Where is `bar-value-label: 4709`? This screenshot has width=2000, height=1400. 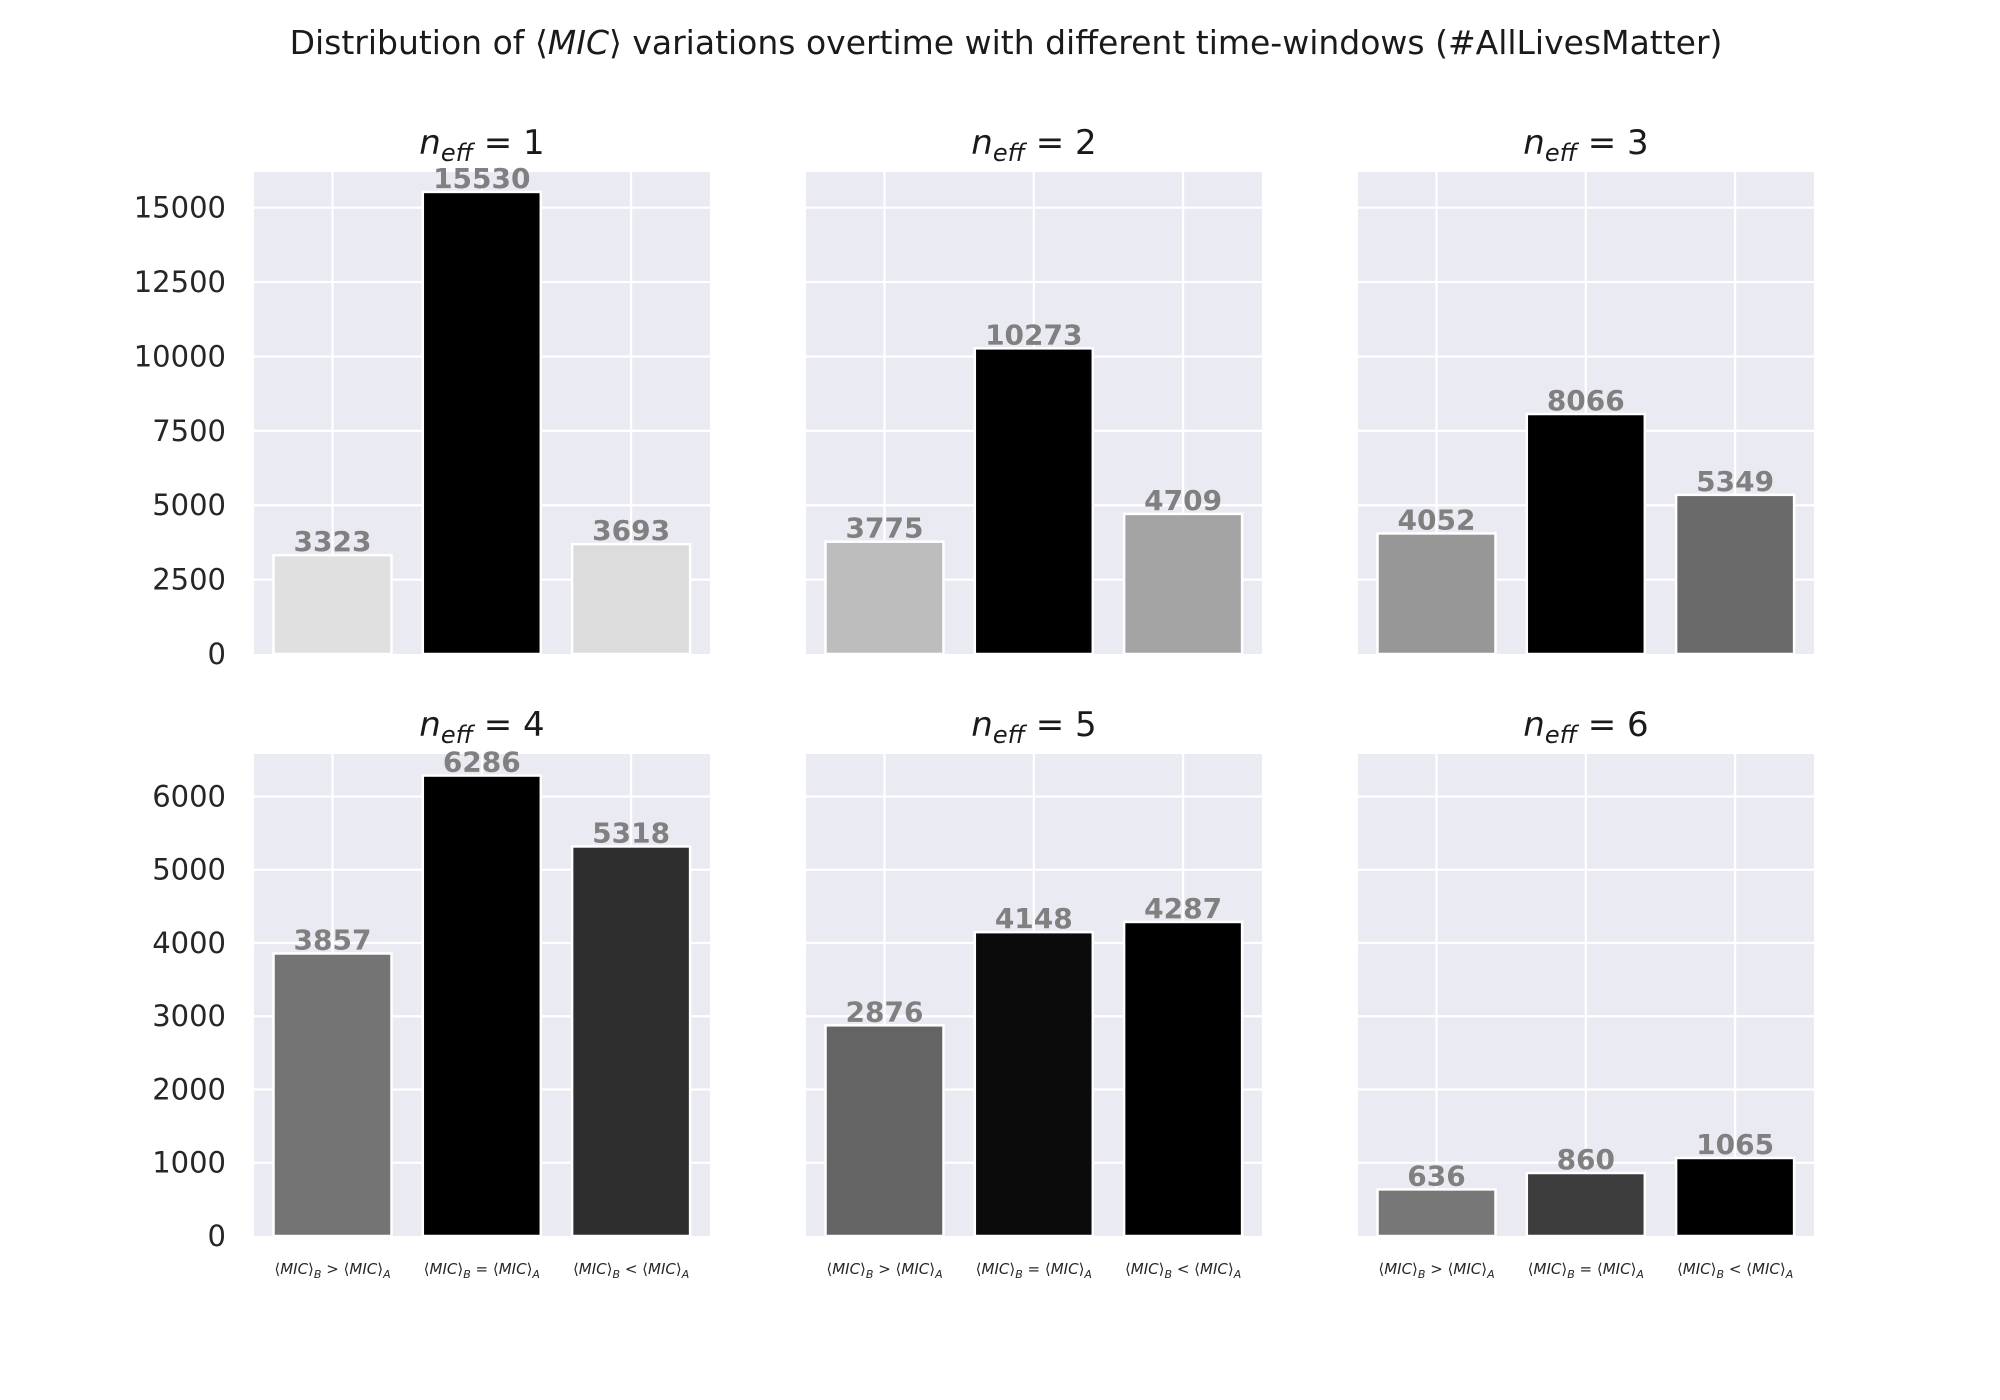
bar-value-label: 4709 is located at coordinates (1183, 500).